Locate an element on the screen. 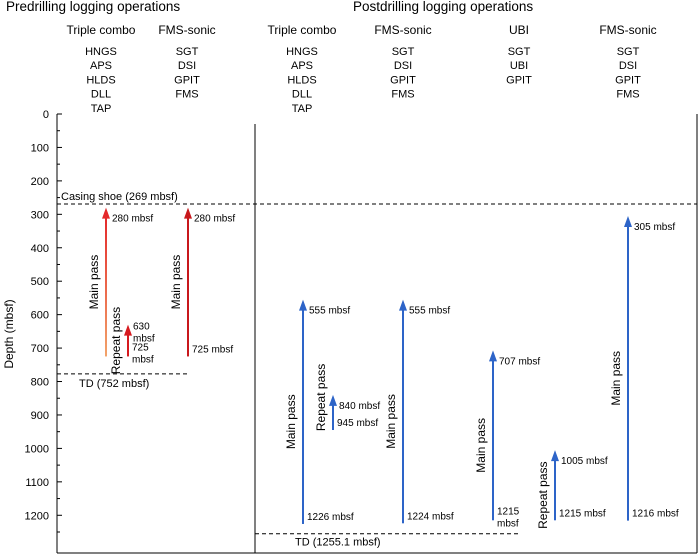 The image size is (699, 557). tick-label: 0 is located at coordinates (46, 115).